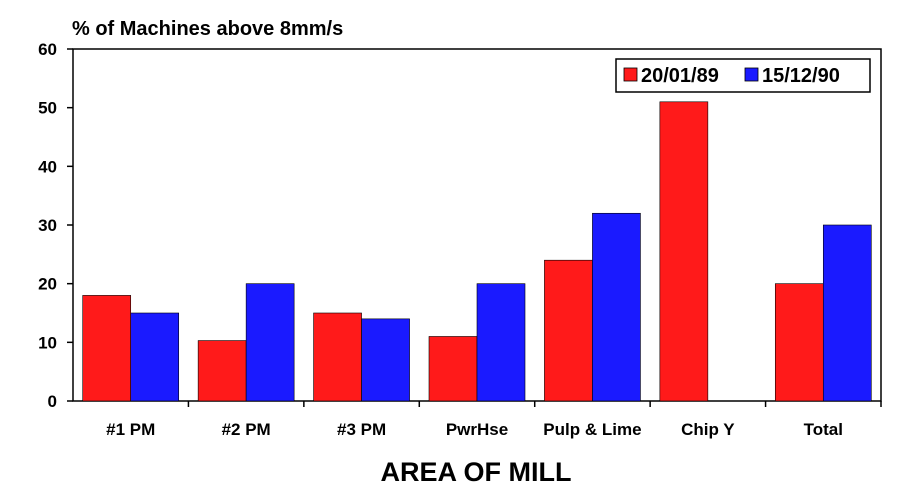 The height and width of the screenshot is (501, 900). I want to click on y-tick-label: 40, so click(47, 166).